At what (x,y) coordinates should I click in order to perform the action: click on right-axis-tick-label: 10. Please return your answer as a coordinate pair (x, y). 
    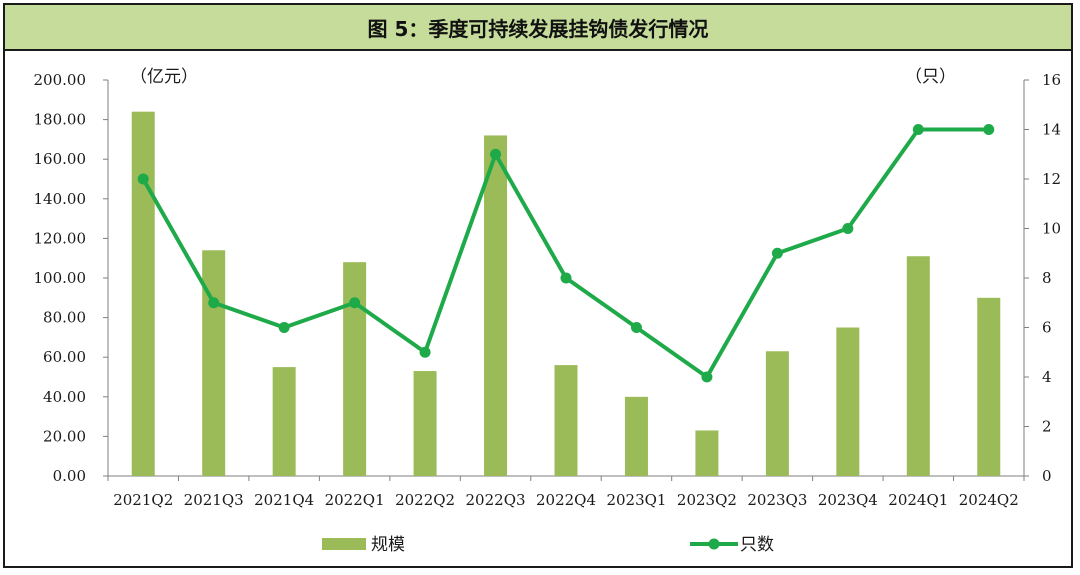
    Looking at the image, I should click on (1051, 229).